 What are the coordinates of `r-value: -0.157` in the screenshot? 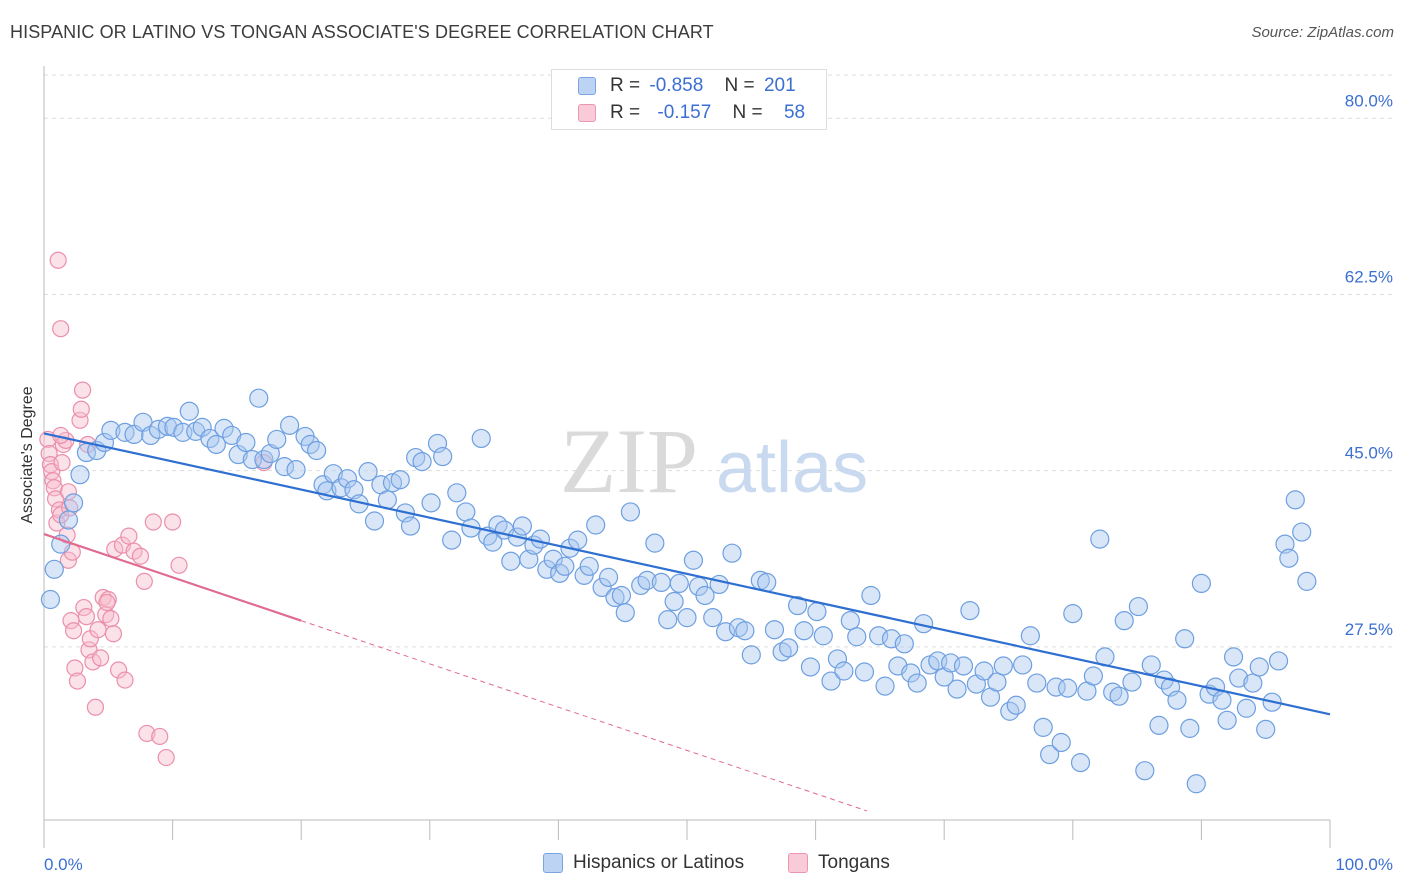 It's located at (684, 112).